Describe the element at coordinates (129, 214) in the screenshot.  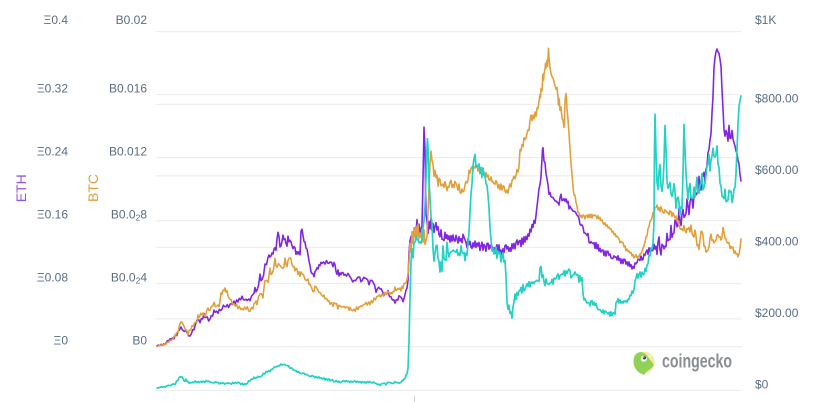
I see `svg-text: B0.028` at that location.